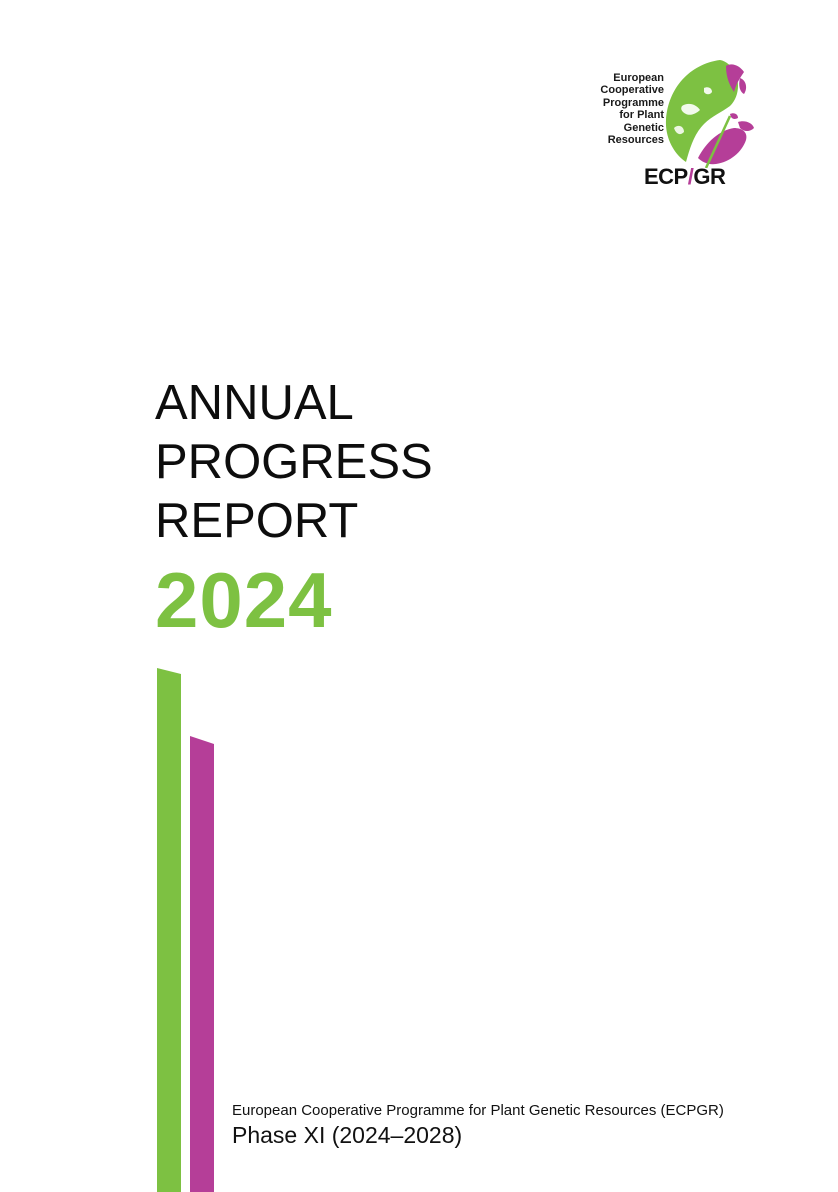 This screenshot has width=838, height=1192. I want to click on decorative-bars, so click(185, 930).